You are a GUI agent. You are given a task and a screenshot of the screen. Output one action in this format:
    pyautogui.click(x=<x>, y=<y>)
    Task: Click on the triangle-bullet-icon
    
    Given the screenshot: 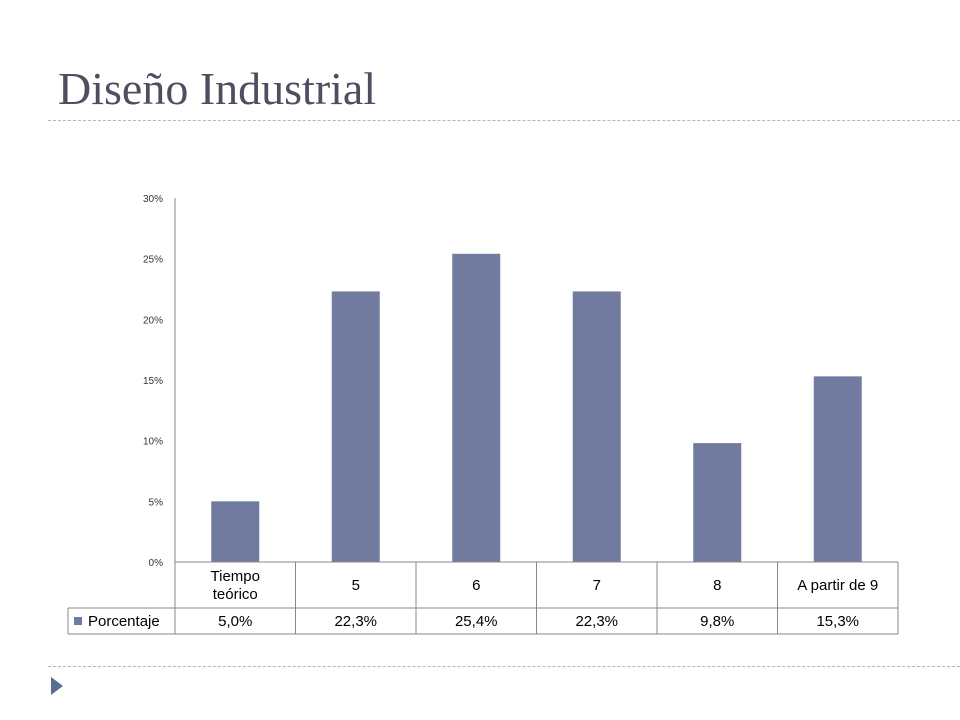 What is the action you would take?
    pyautogui.click(x=57, y=686)
    